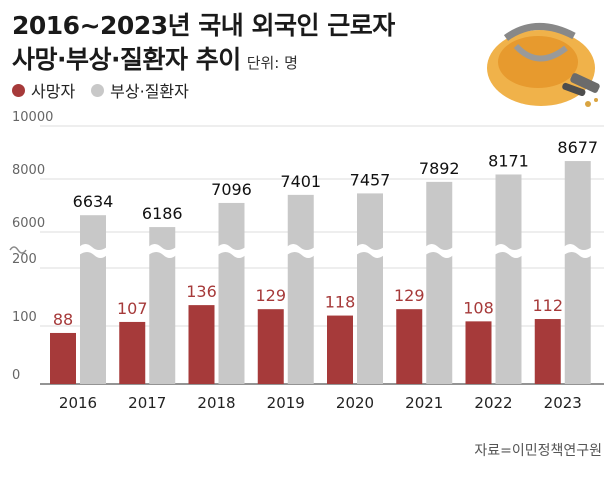  I want to click on source-note: 자료=이민정책연구원, so click(538, 451).